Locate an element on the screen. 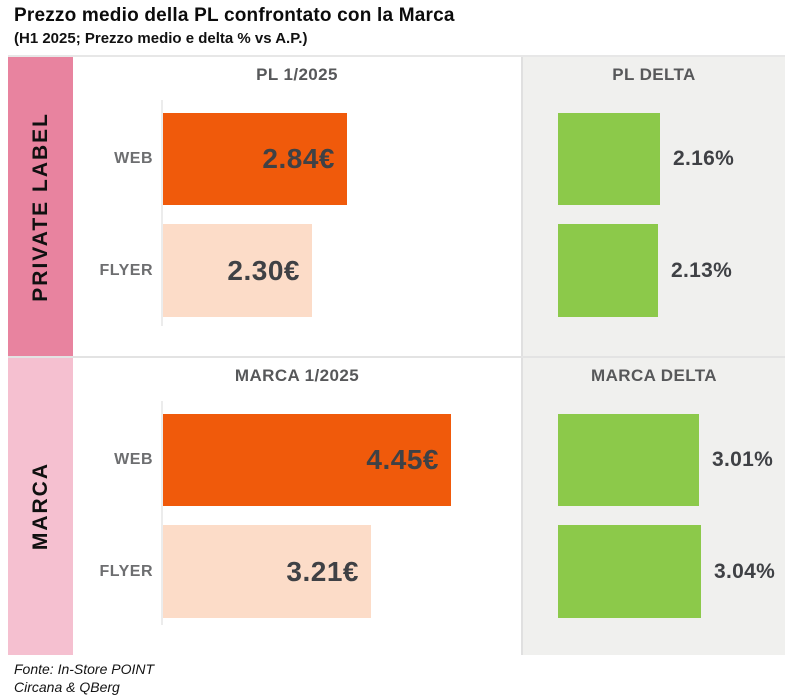  bar-row-pl-flyer: FLYER 2.30€ is located at coordinates (192, 270).